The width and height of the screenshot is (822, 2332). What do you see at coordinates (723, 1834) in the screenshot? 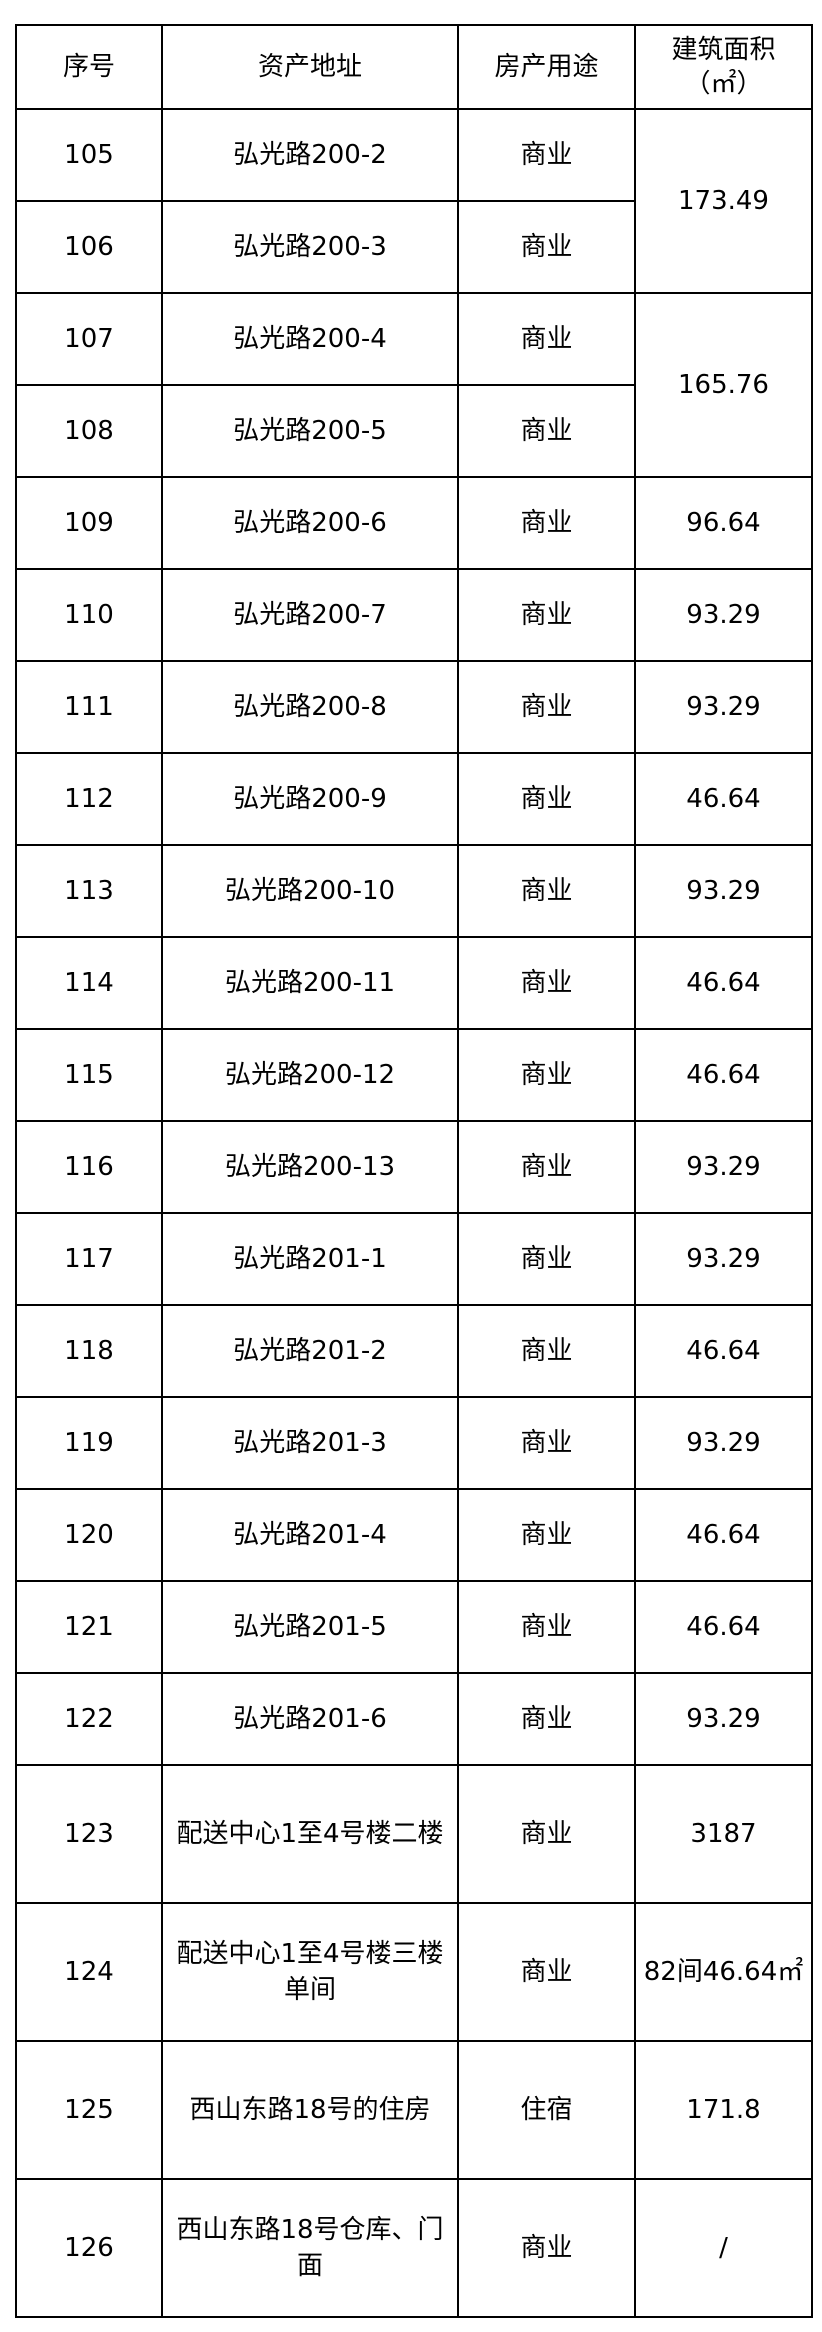
I see `cell-area: 3187` at bounding box center [723, 1834].